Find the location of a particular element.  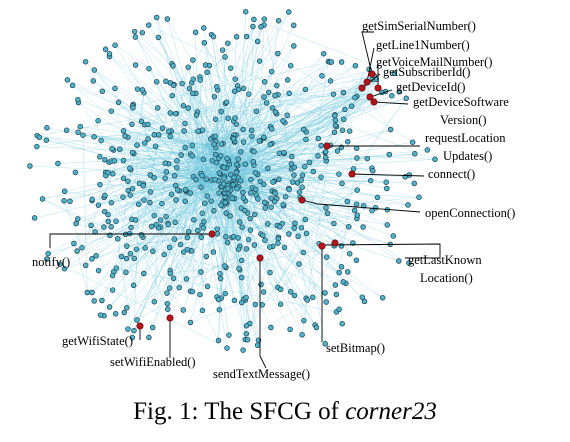

label-line: sendTextMessage() is located at coordinates (261, 374).